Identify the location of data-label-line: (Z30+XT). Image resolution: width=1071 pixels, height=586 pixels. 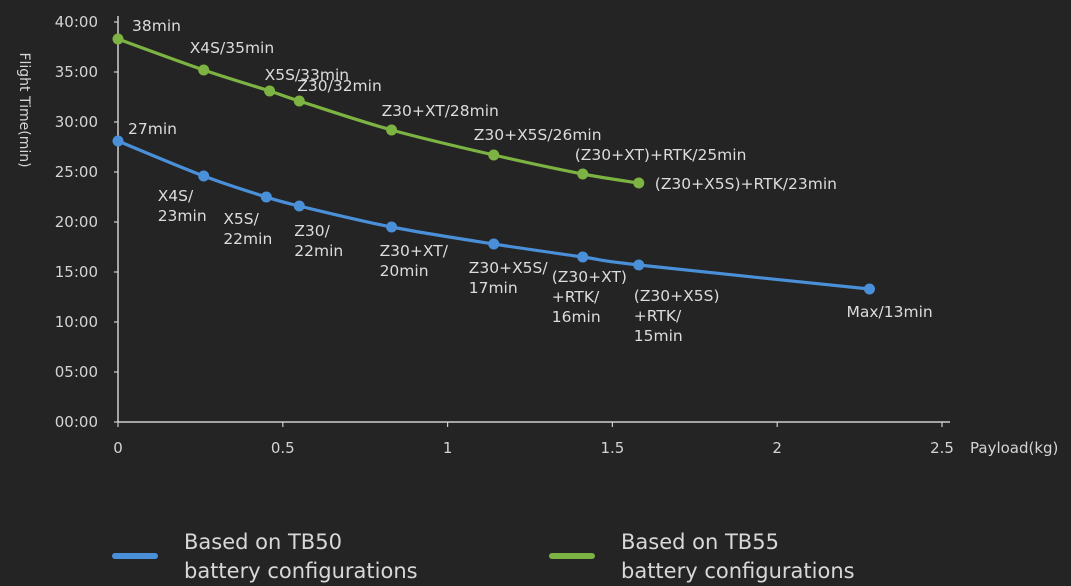
(589, 277).